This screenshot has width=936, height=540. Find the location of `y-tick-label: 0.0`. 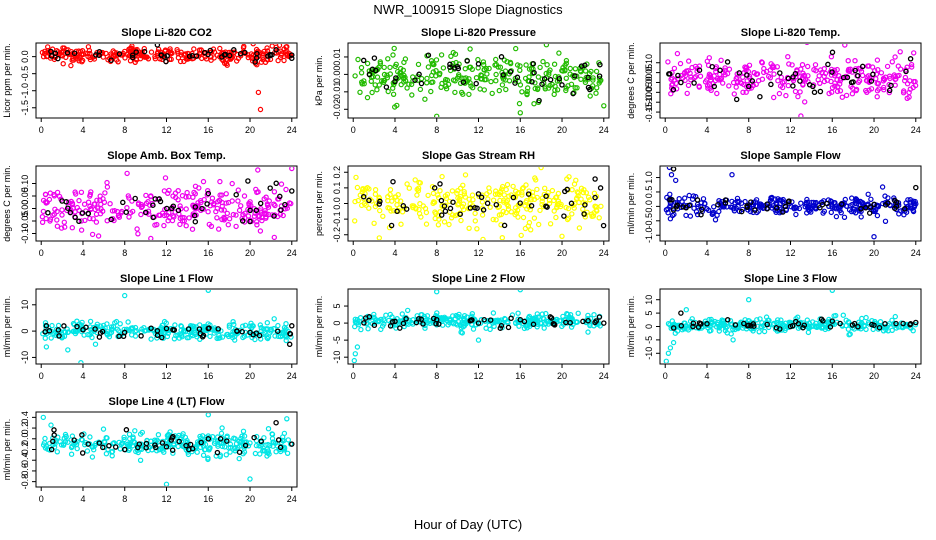

y-tick-label: 0.0 is located at coordinates (337, 203).